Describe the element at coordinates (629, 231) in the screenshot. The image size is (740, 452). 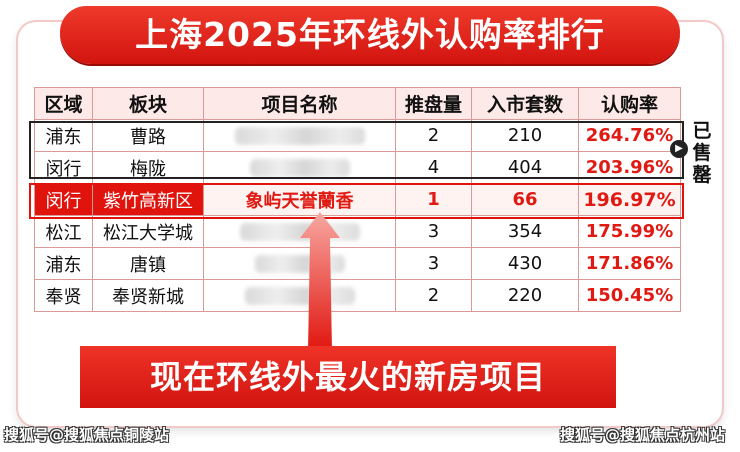
I see `cell-rate: 175.99%` at that location.